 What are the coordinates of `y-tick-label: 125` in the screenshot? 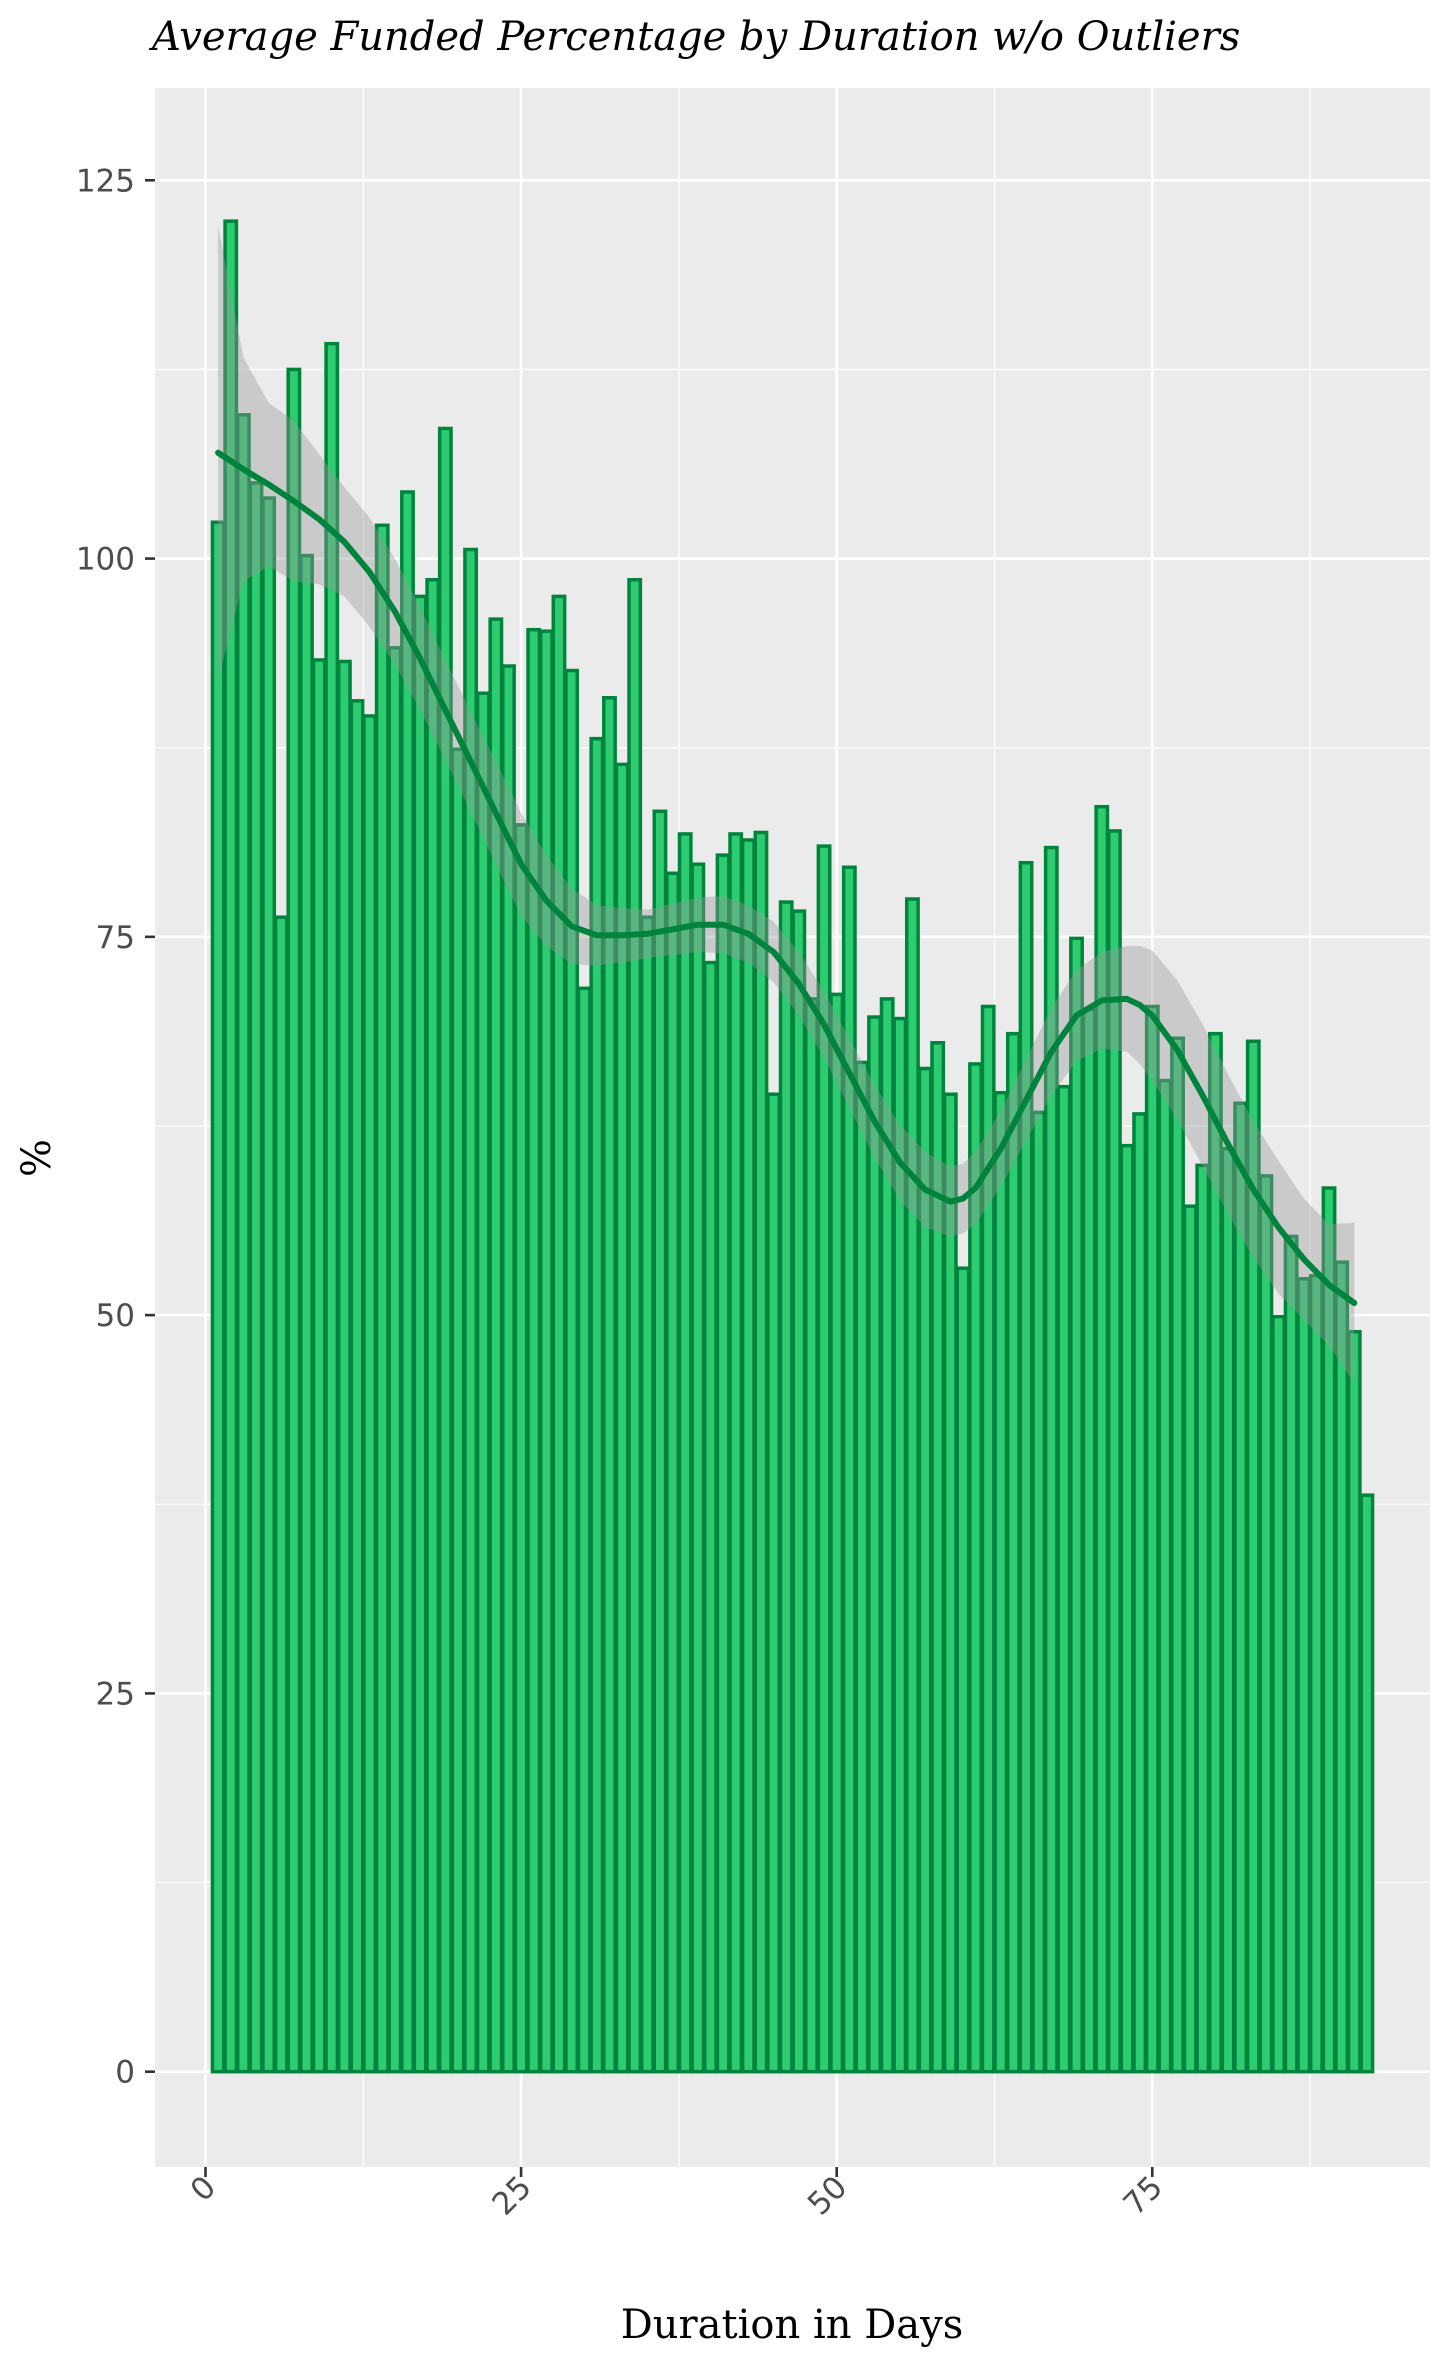 It's located at (105, 181).